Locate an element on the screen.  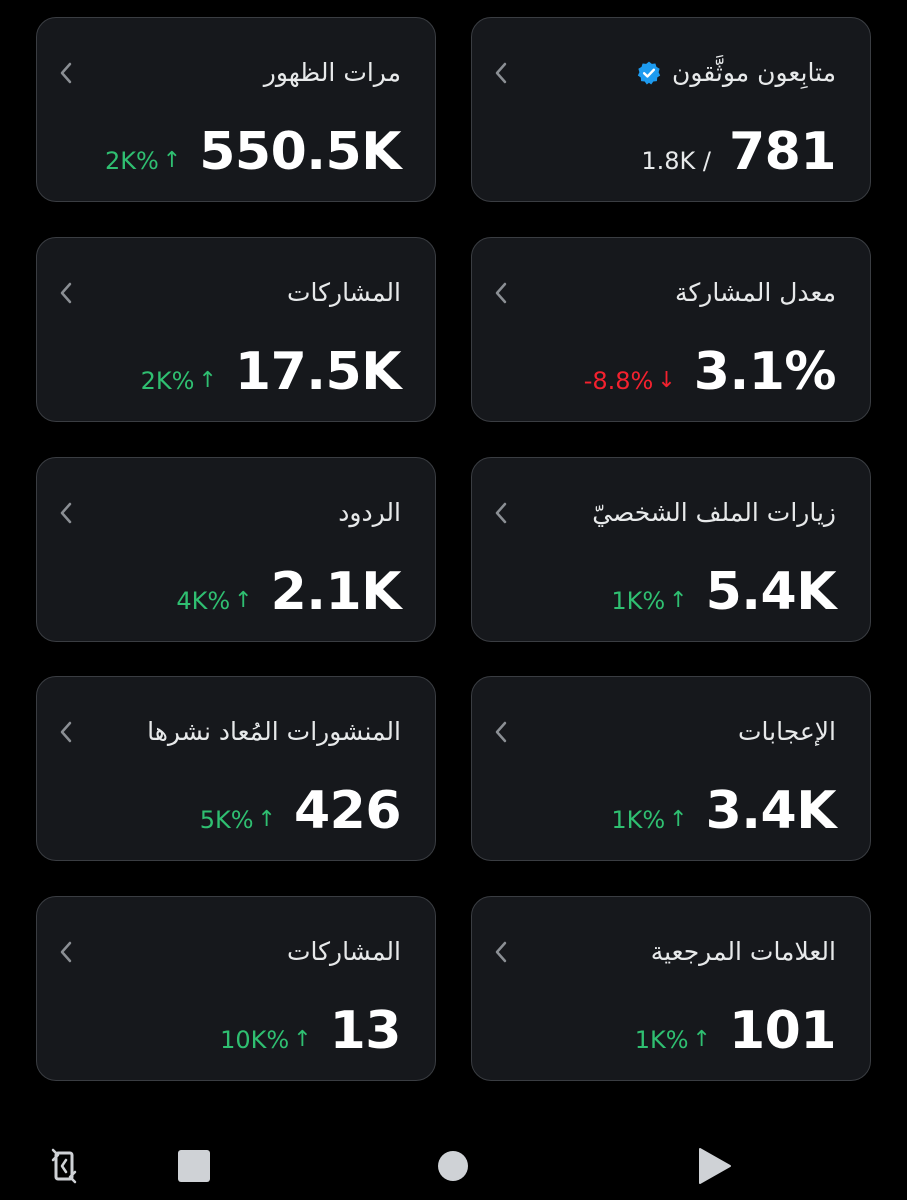
card-value: 3.1% is located at coordinates (765, 372).